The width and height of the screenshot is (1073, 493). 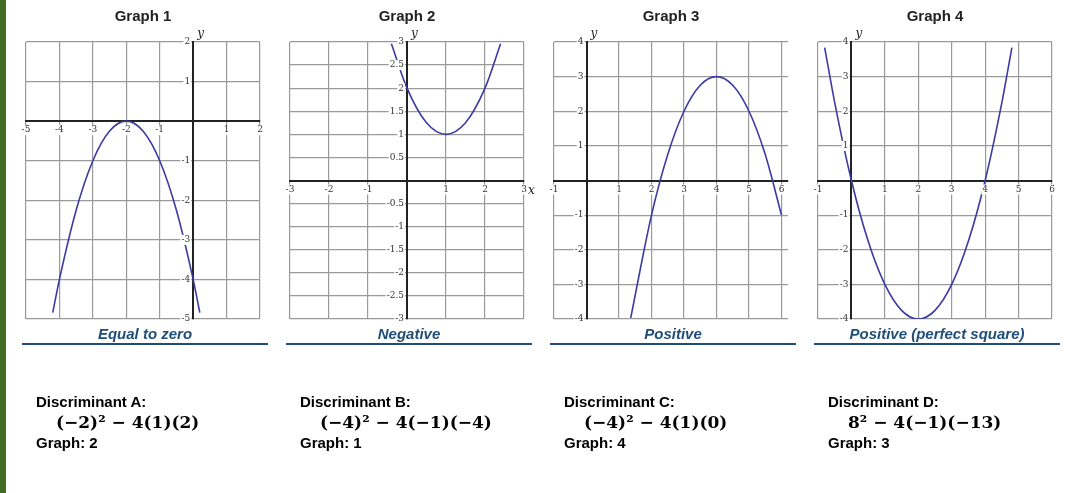 What do you see at coordinates (937, 335) in the screenshot?
I see `text: Positive (perfect square)` at bounding box center [937, 335].